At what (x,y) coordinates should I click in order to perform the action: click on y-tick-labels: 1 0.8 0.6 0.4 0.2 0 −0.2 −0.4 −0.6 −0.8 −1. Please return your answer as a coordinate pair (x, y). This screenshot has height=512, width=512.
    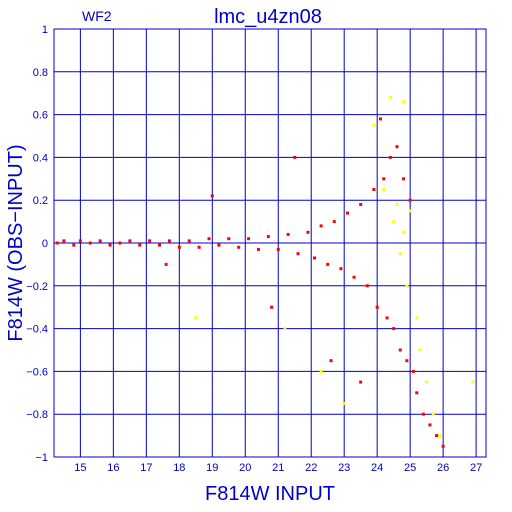
    Looking at the image, I should click on (37, 244).